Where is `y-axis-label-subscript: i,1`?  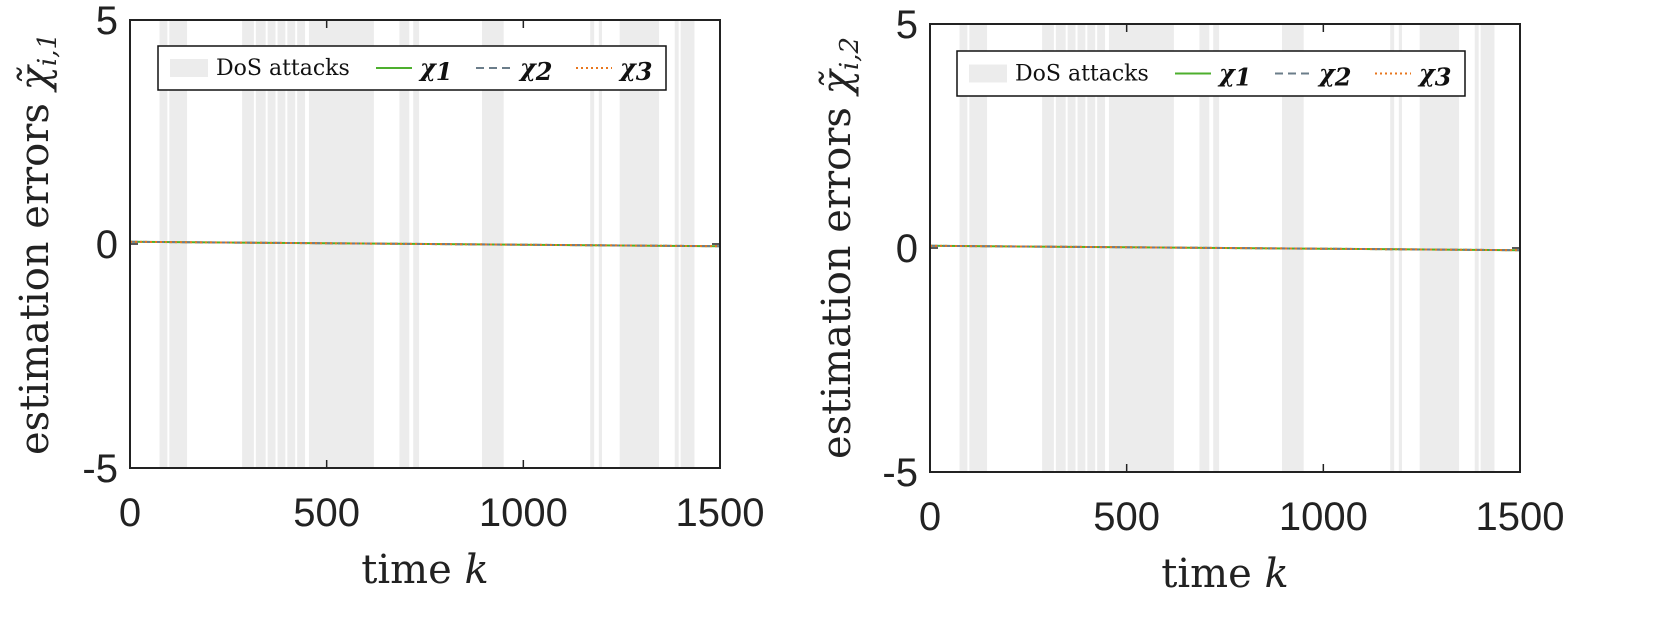
y-axis-label-subscript: i,1 is located at coordinates (48, 49).